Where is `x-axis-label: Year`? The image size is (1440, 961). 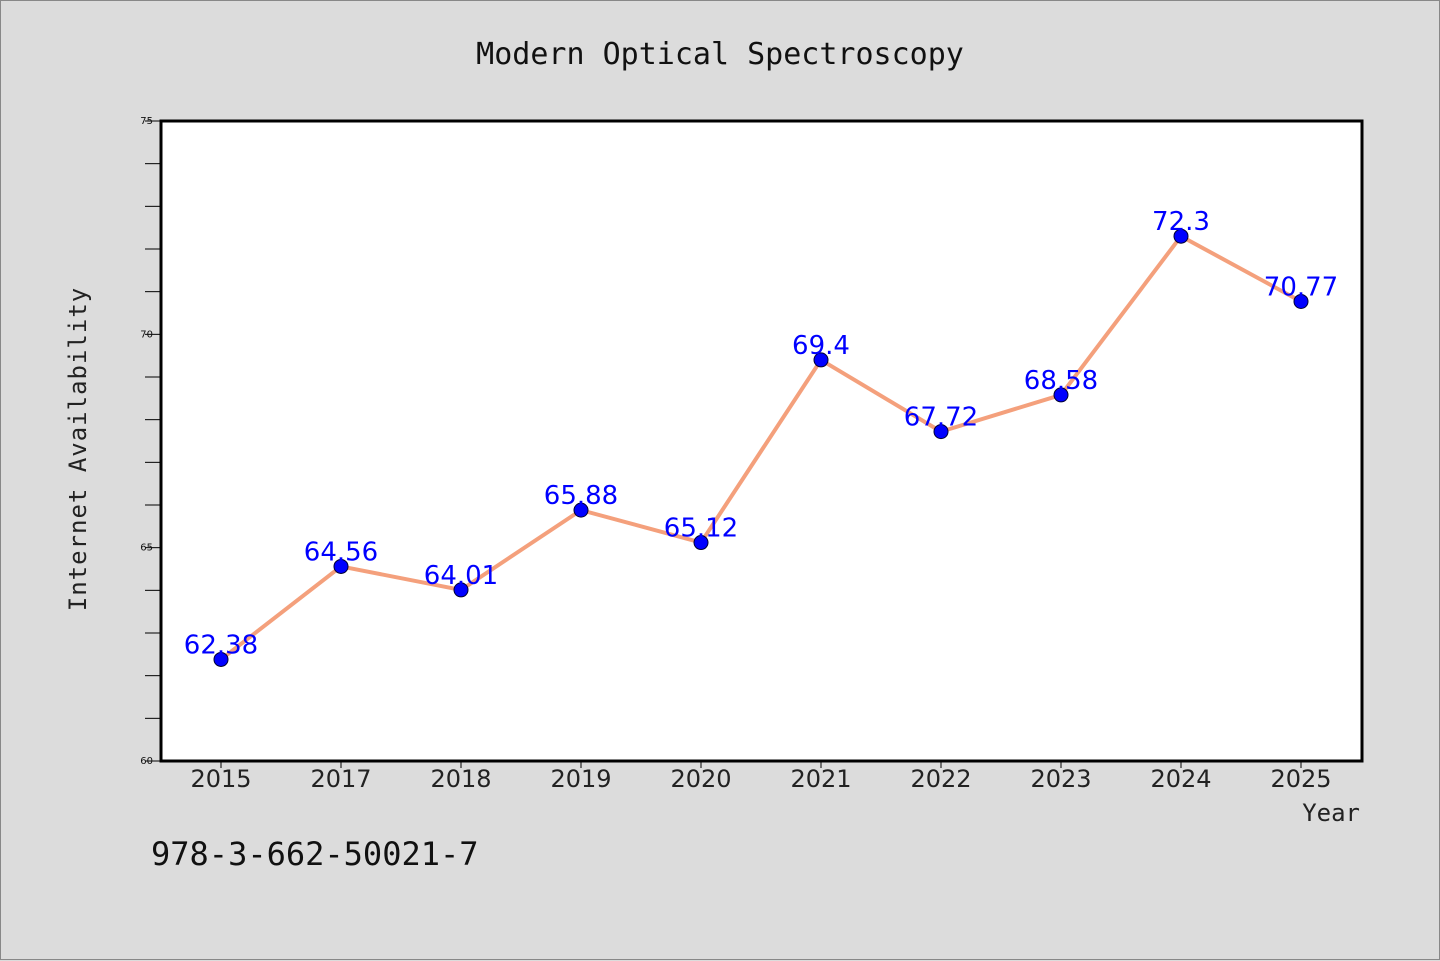 x-axis-label: Year is located at coordinates (1331, 813).